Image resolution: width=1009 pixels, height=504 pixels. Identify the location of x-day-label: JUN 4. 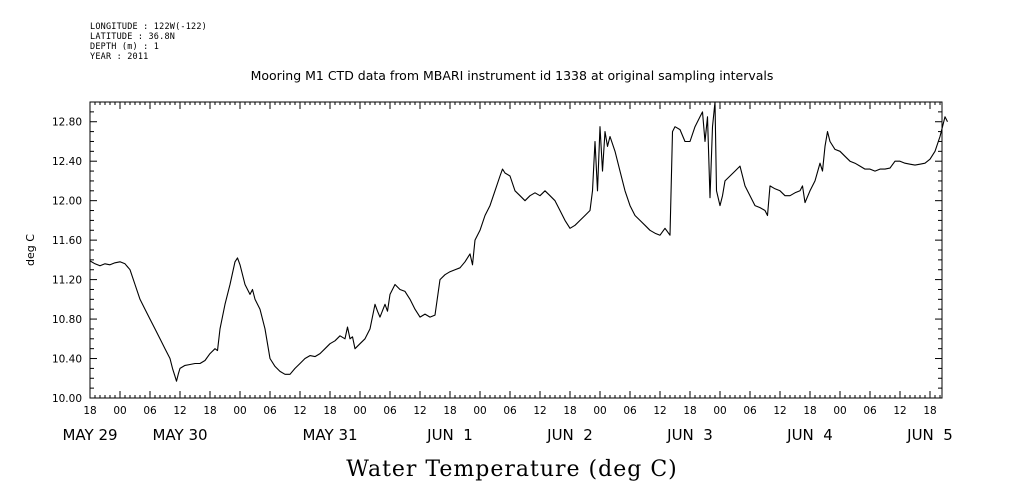
(809, 435).